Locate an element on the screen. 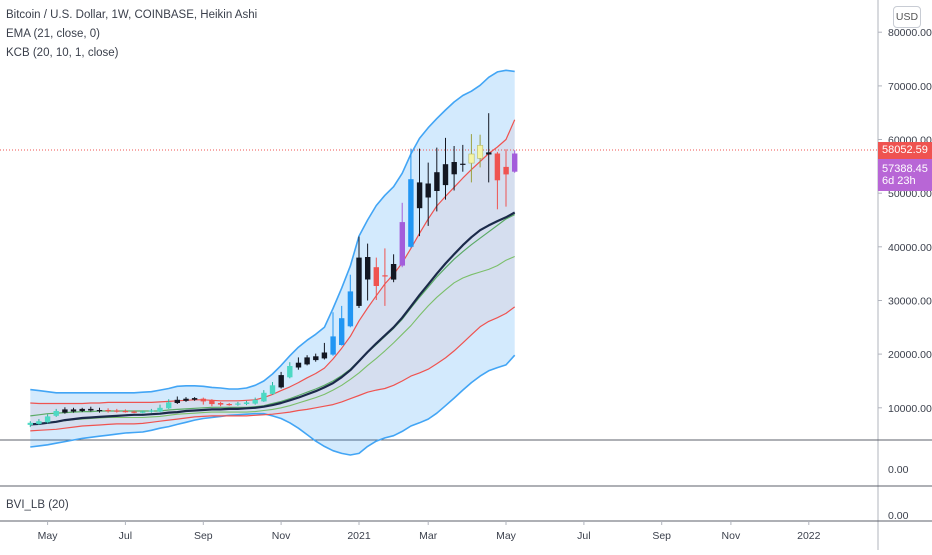  keltner-lower-line is located at coordinates (273, 369).